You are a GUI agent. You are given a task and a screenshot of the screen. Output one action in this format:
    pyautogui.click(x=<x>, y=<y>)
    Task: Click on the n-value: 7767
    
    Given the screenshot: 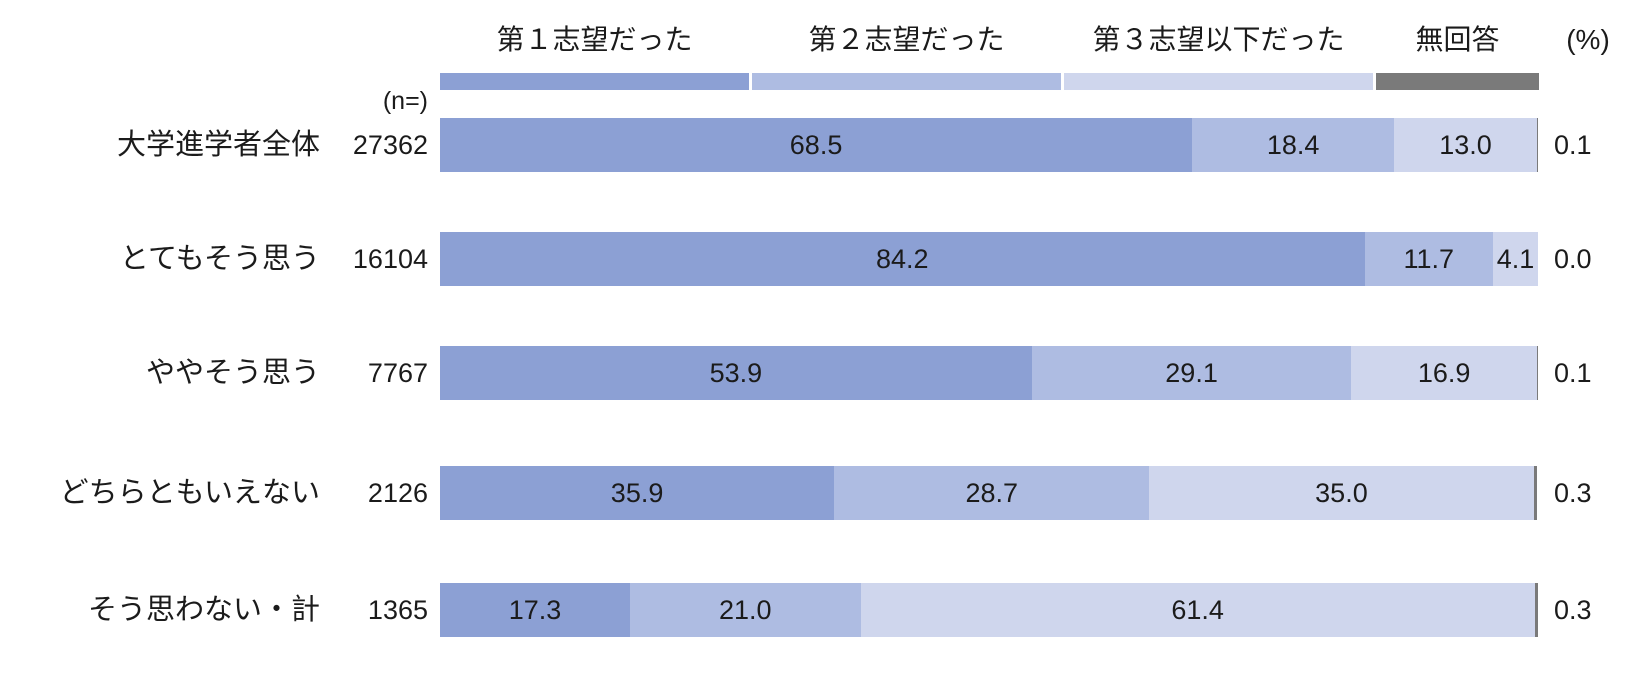 What is the action you would take?
    pyautogui.click(x=397, y=373)
    